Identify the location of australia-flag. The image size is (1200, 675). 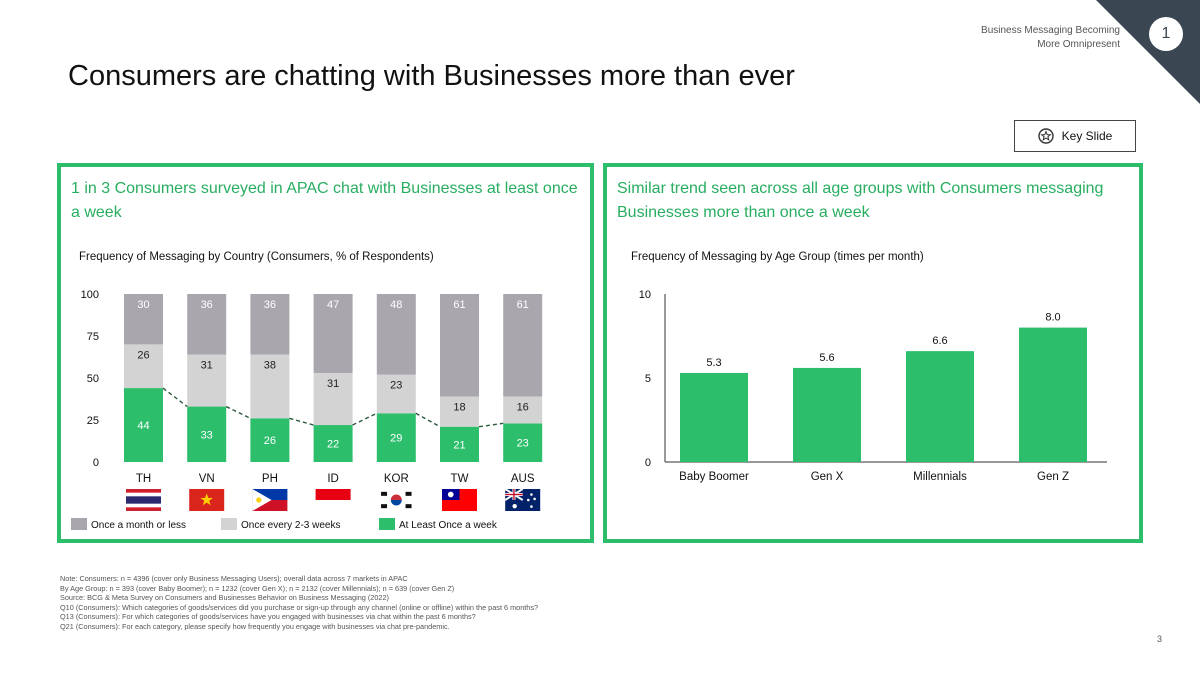
(522, 499).